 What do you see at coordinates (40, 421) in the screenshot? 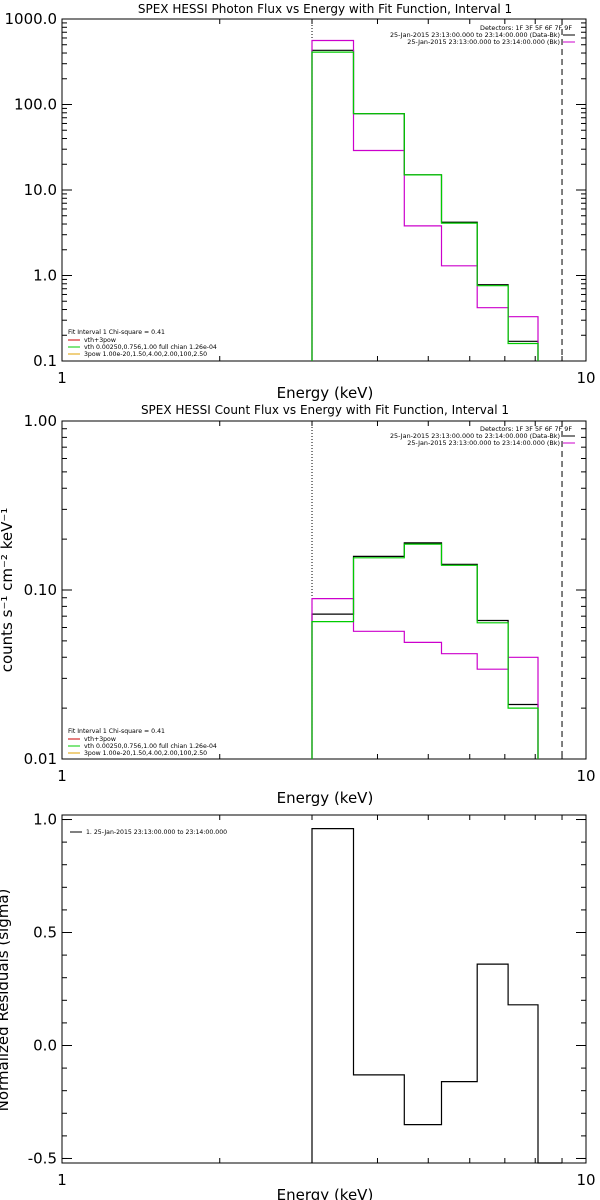
I see `y-tick-label: 1.00` at bounding box center [40, 421].